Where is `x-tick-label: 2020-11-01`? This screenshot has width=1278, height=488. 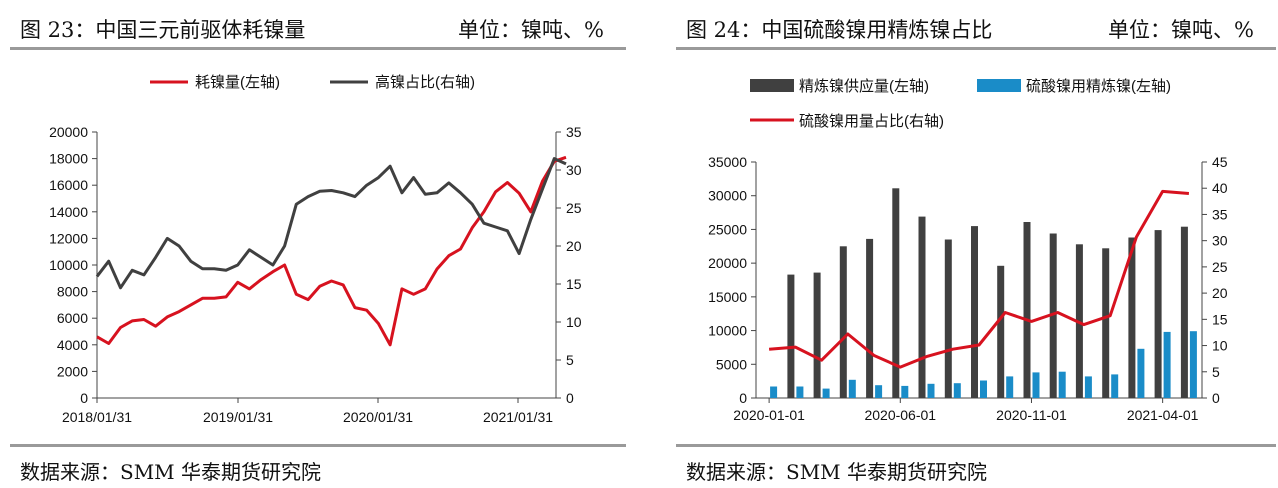 x-tick-label: 2020-11-01 is located at coordinates (1031, 415).